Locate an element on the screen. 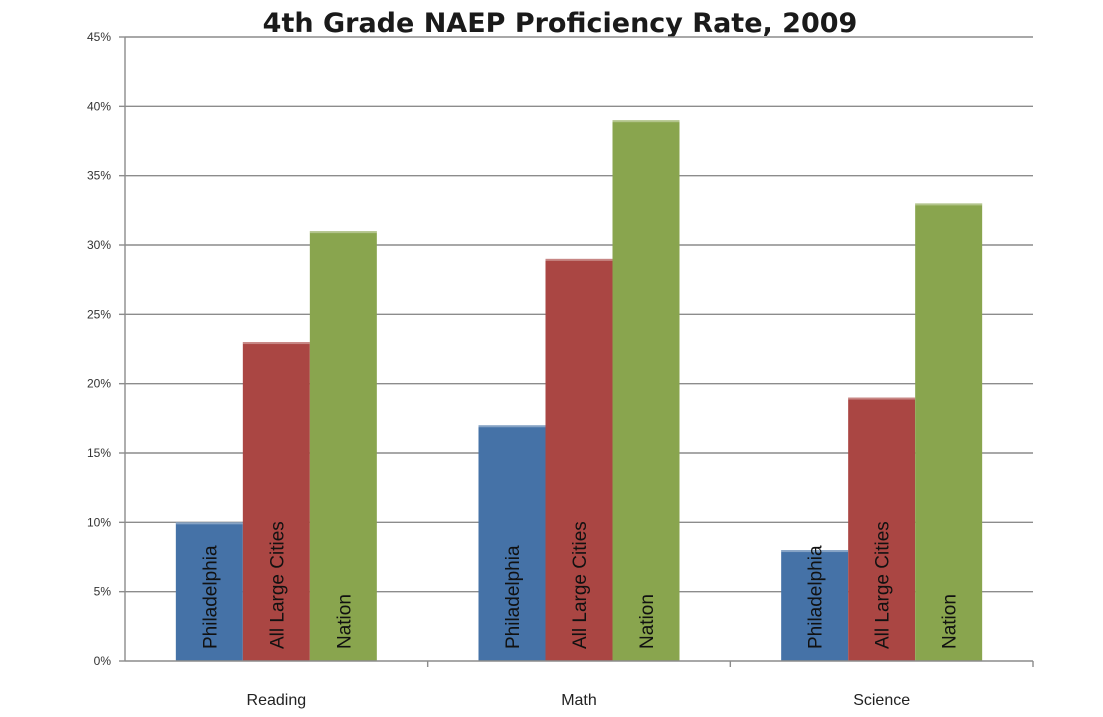 Image resolution: width=1103 pixels, height=717 pixels. y-tick-label: 25% is located at coordinates (99, 314).